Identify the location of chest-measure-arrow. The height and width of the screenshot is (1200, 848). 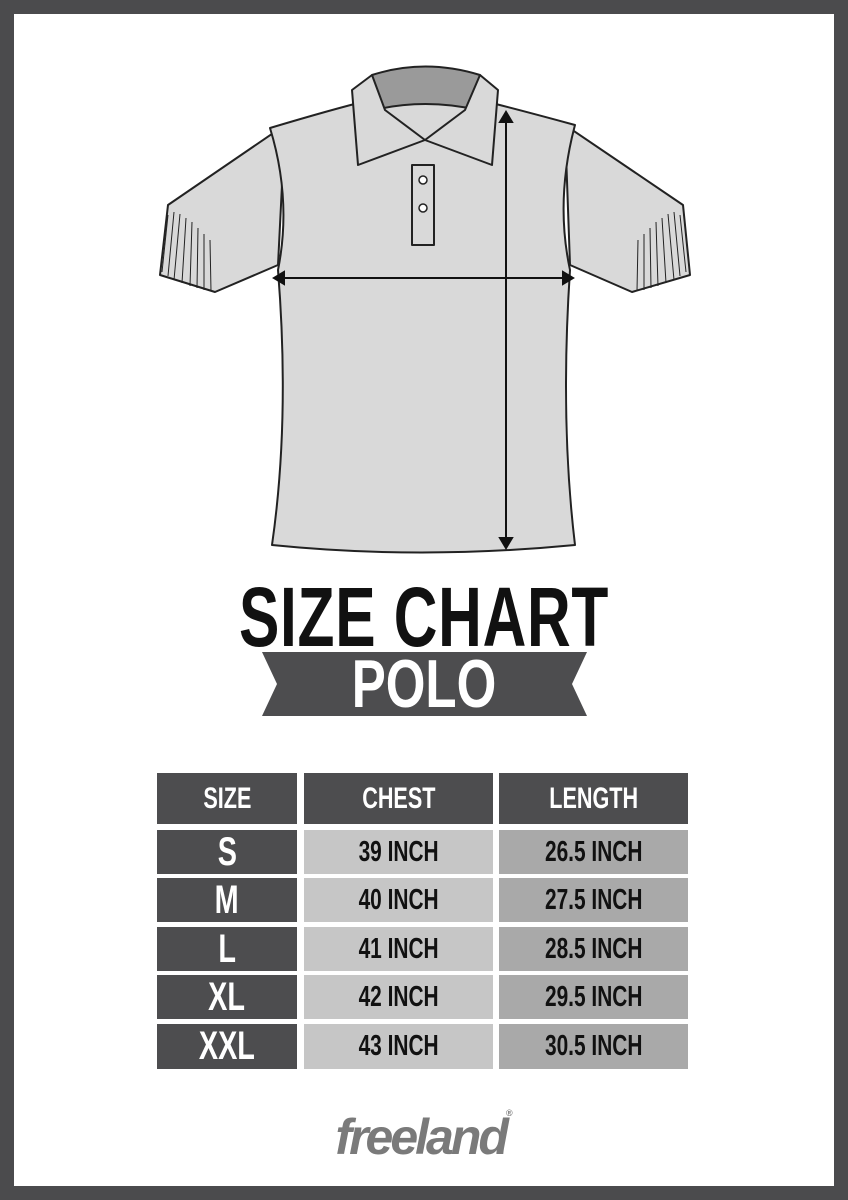
(423, 278).